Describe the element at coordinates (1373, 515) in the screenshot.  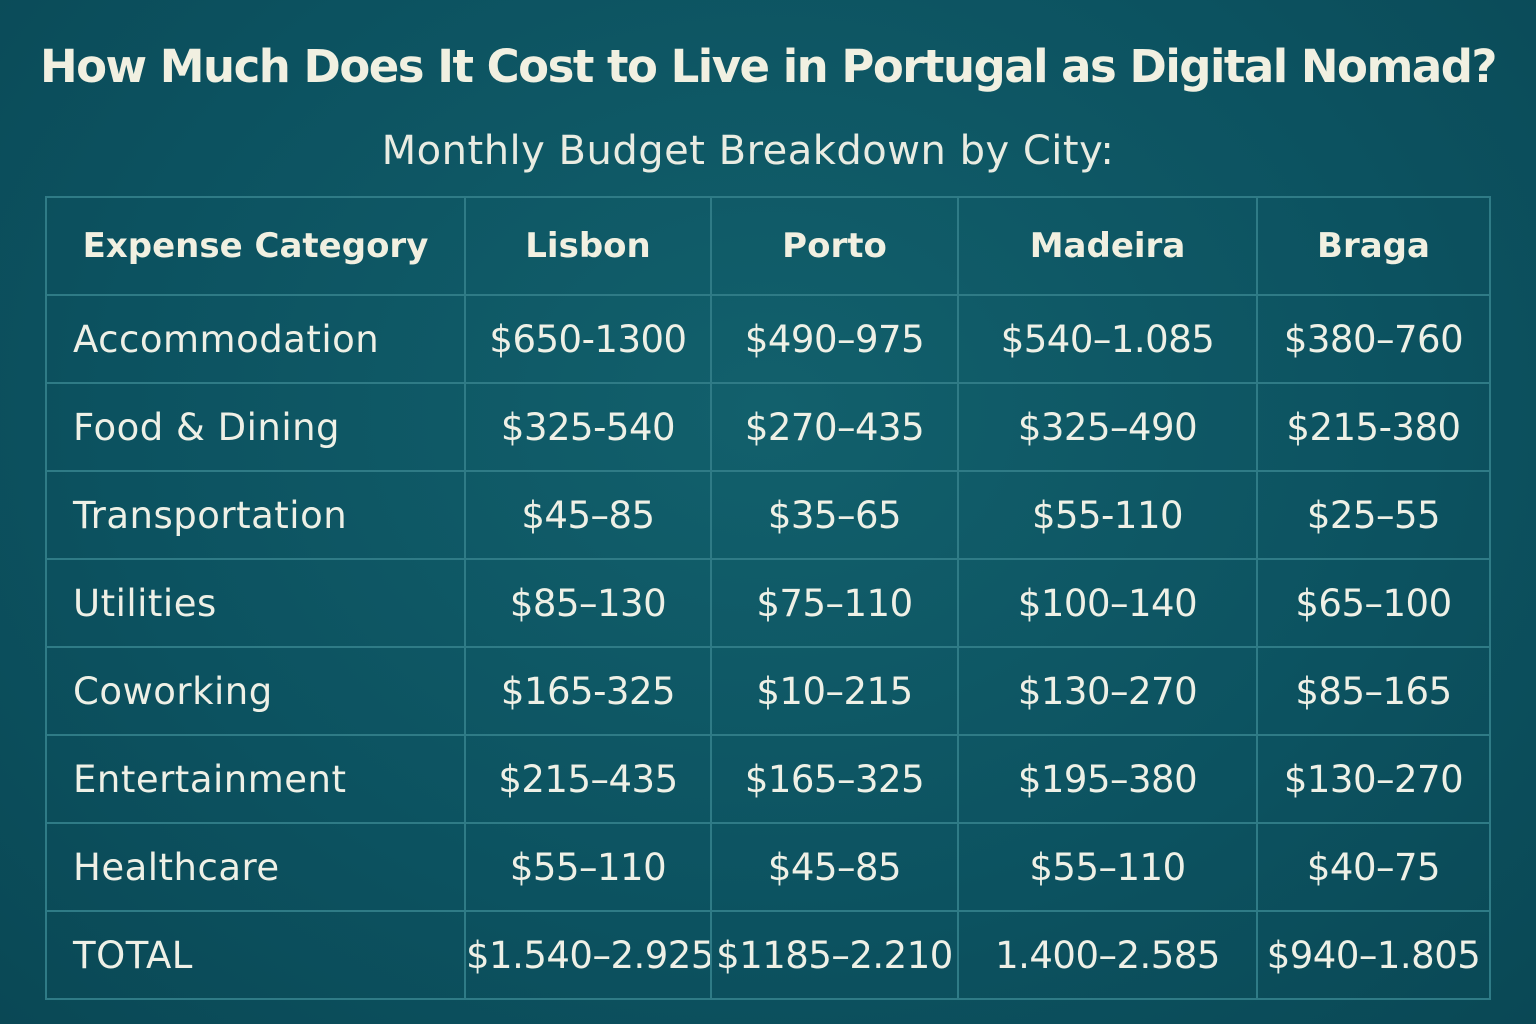
I see `cost-cell-braga: $25–55` at that location.